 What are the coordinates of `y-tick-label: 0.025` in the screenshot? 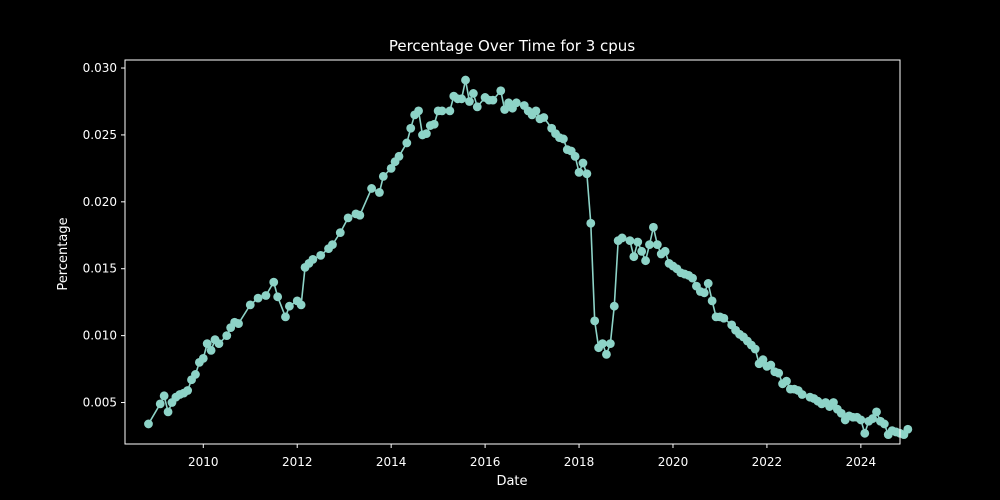 It's located at (100, 135).